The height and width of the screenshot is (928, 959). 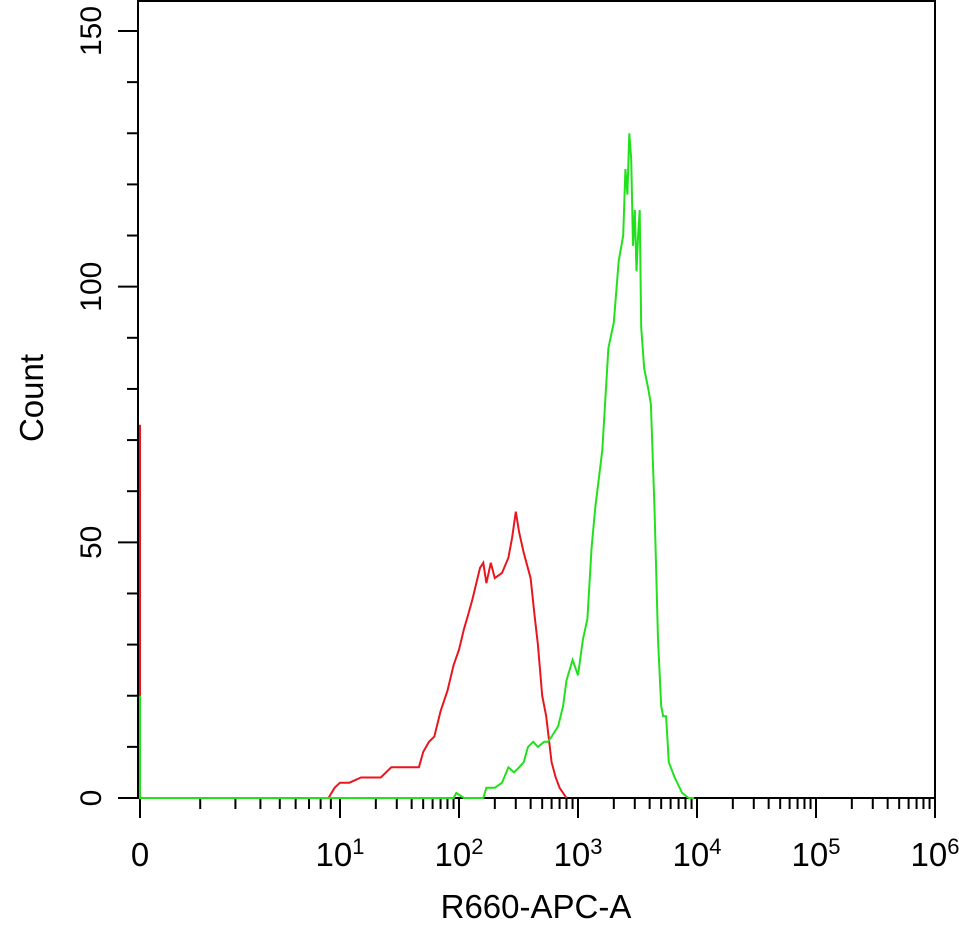 I want to click on x-tick-label: 10¹, so click(x=340, y=853).